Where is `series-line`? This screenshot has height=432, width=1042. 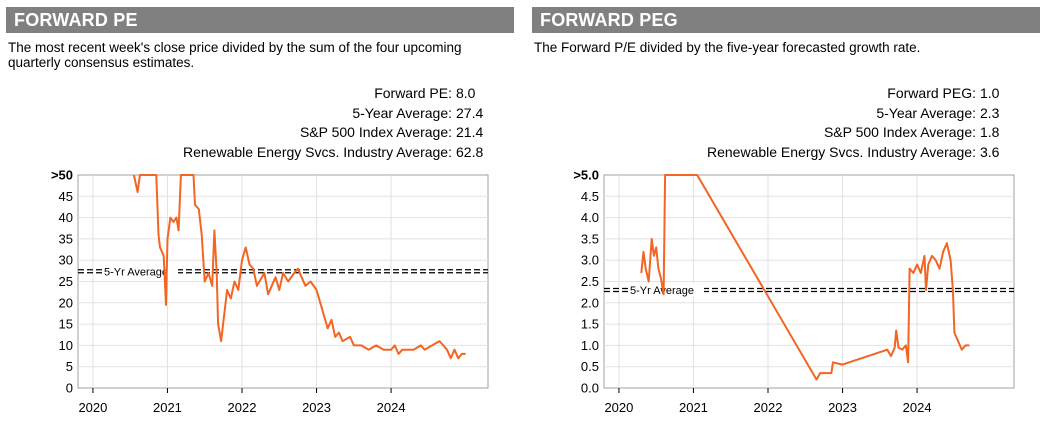 series-line is located at coordinates (299, 267).